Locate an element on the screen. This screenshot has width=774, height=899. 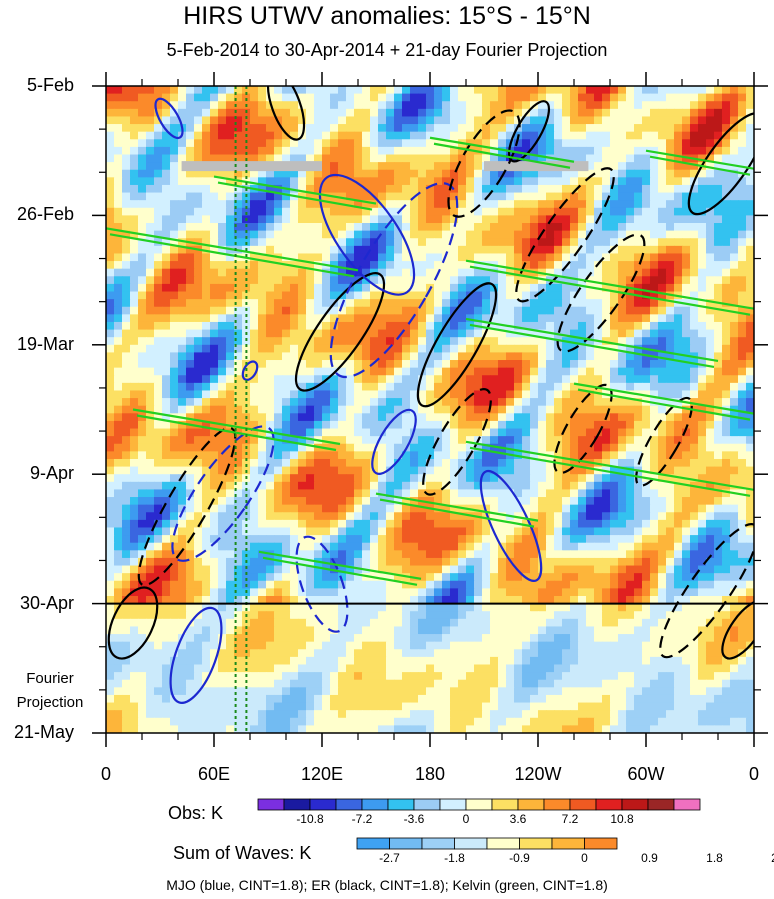
y-tick-label: 30-Apr is located at coordinates (46, 602).